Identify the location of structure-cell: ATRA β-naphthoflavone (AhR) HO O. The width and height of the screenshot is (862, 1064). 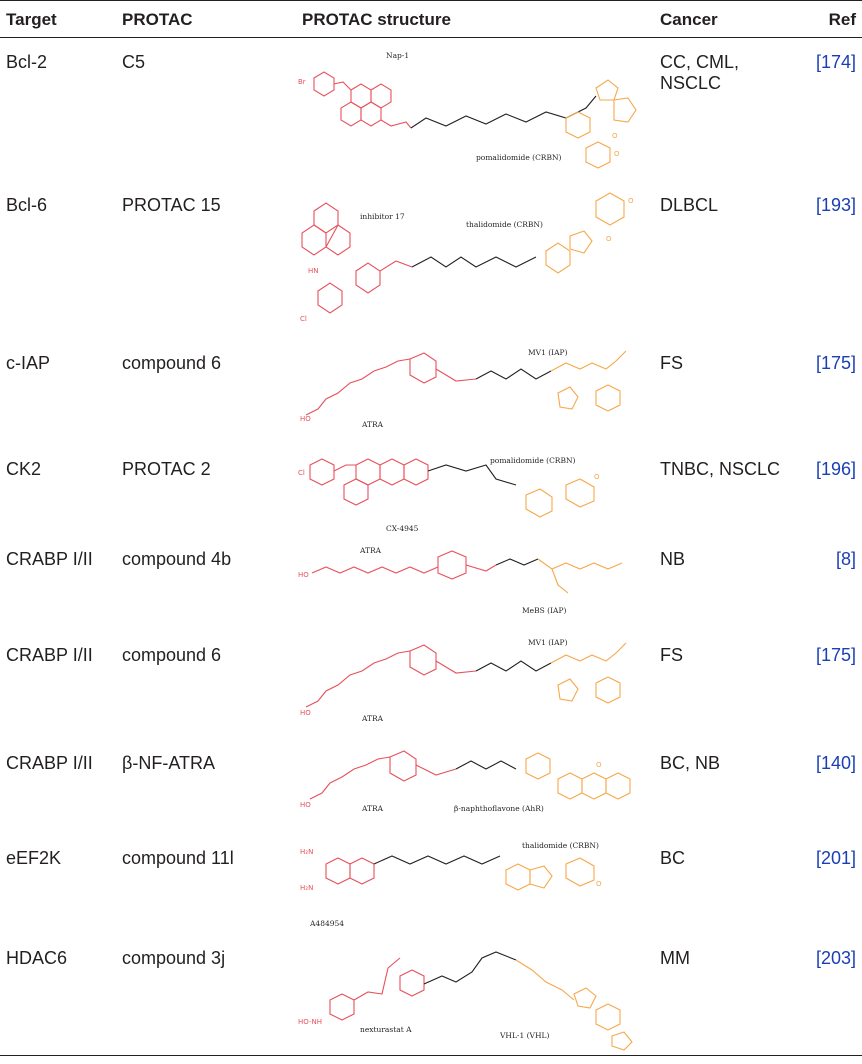
(475, 786).